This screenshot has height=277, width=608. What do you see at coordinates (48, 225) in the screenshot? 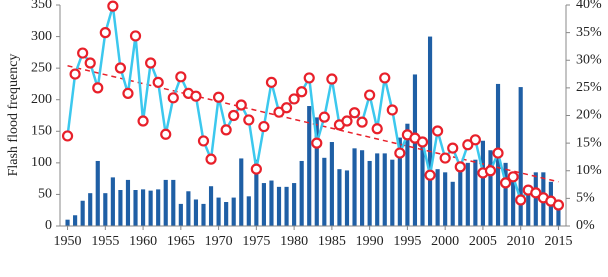
I see `y-tick-label: 0` at bounding box center [48, 225].